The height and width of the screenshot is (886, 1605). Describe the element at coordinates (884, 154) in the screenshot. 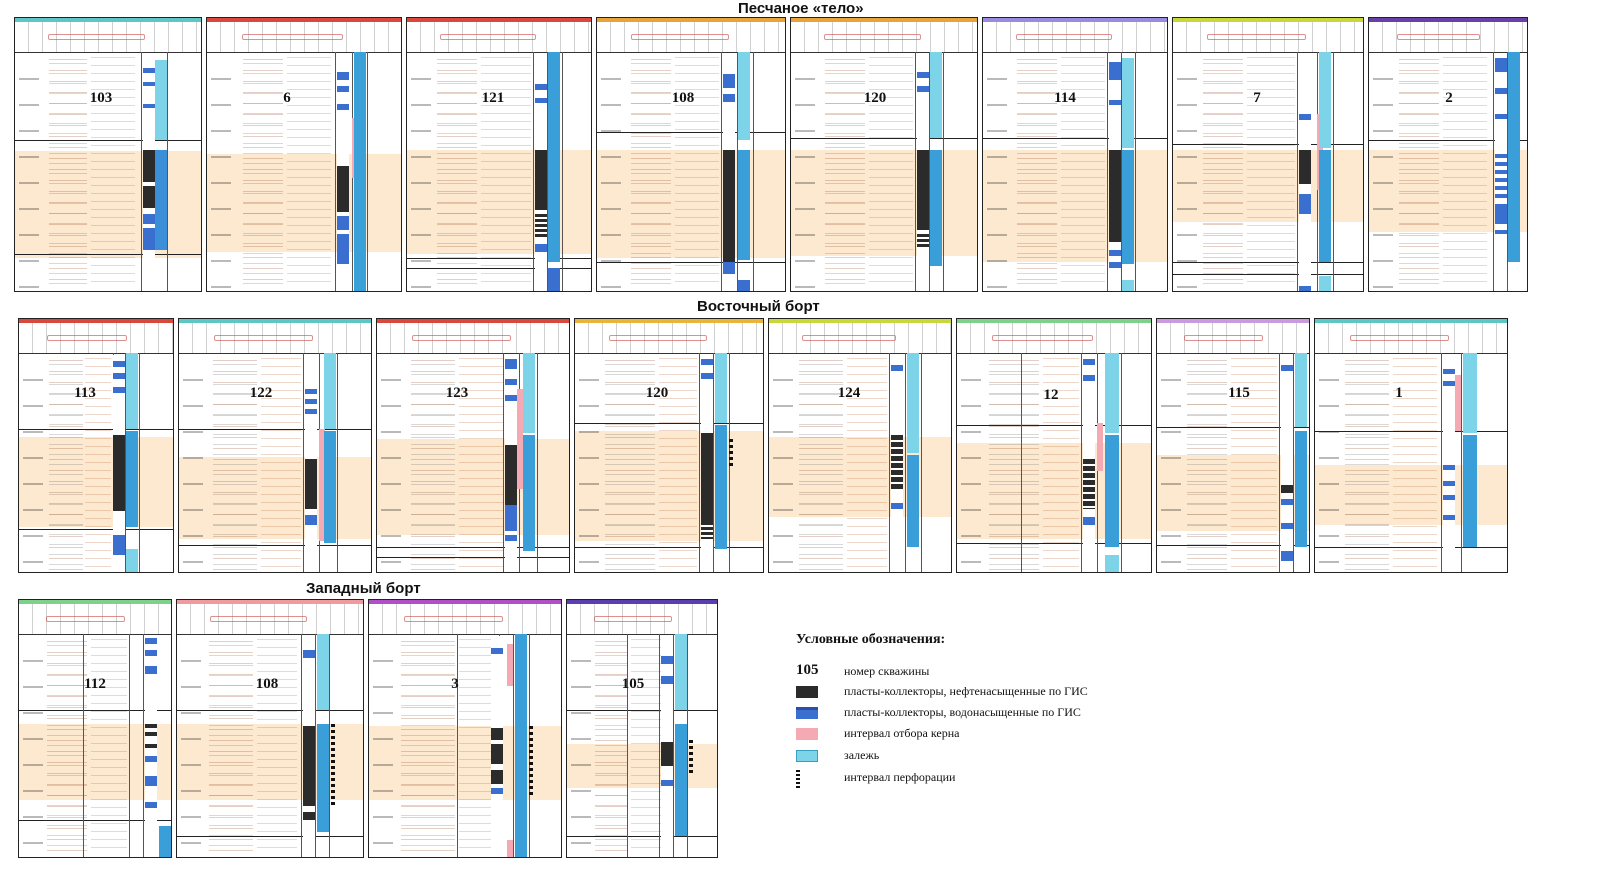

I see `well-log-panel: 120` at that location.